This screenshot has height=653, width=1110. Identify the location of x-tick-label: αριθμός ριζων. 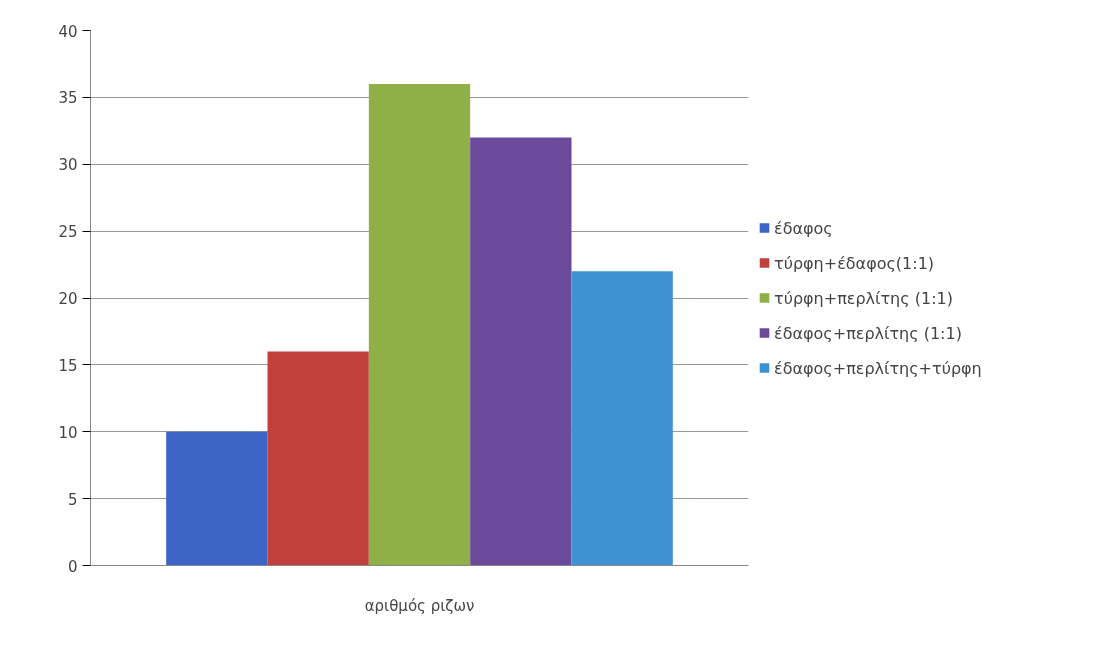
(419, 605).